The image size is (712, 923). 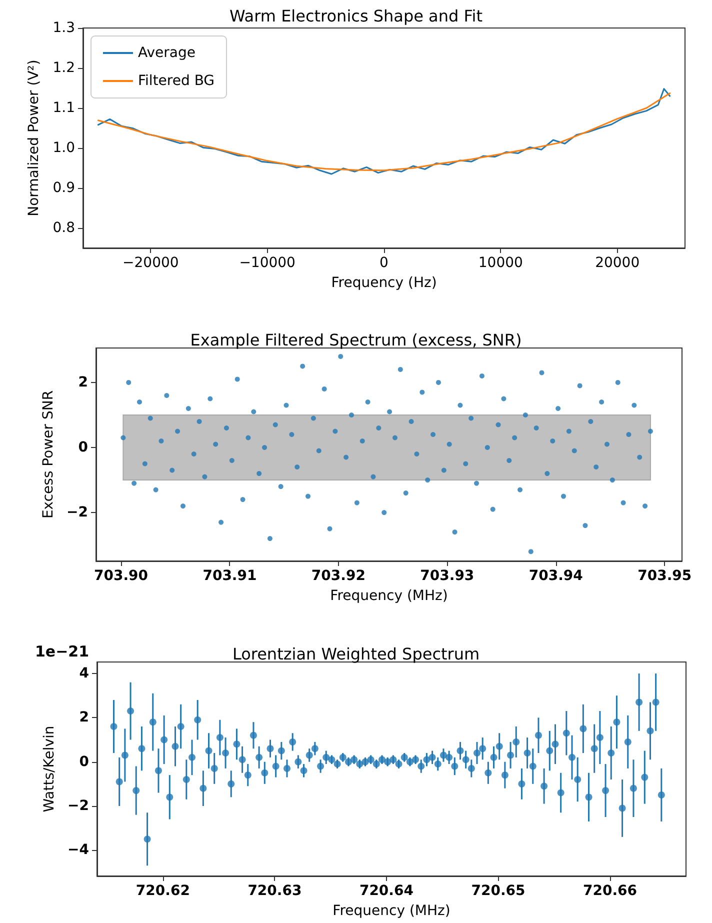 What do you see at coordinates (384, 283) in the screenshot?
I see `x-axis-title: Frequency (Hz)` at bounding box center [384, 283].